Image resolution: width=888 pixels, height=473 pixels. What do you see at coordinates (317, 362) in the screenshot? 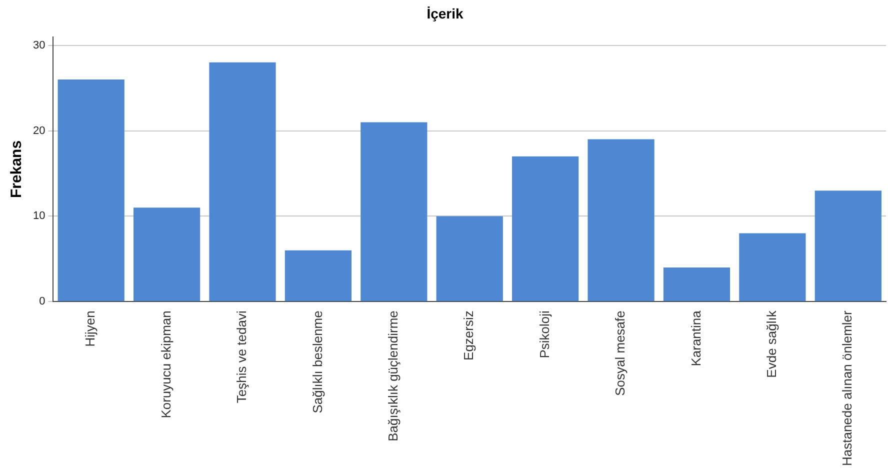
I see `x-tick-label: Sağlıklı beslenme` at bounding box center [317, 362].